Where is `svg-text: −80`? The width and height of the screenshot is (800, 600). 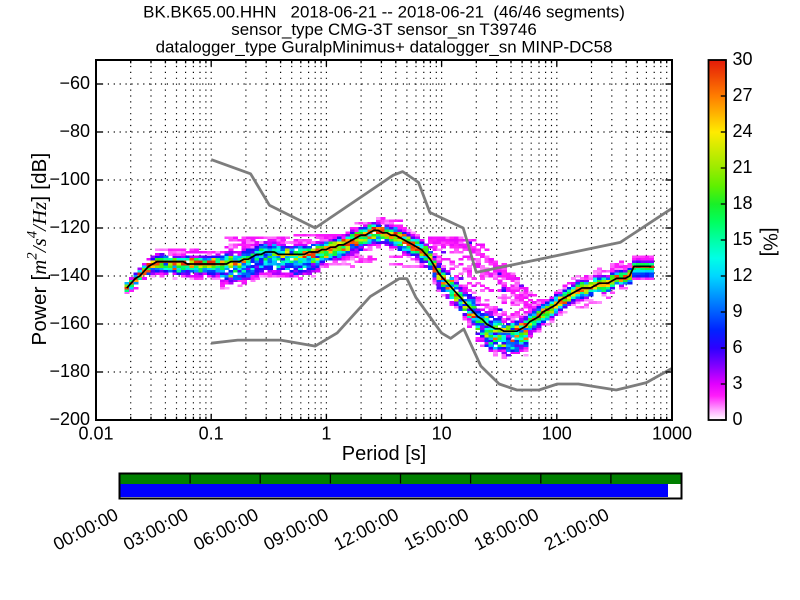 svg-text: −80 is located at coordinates (74, 131).